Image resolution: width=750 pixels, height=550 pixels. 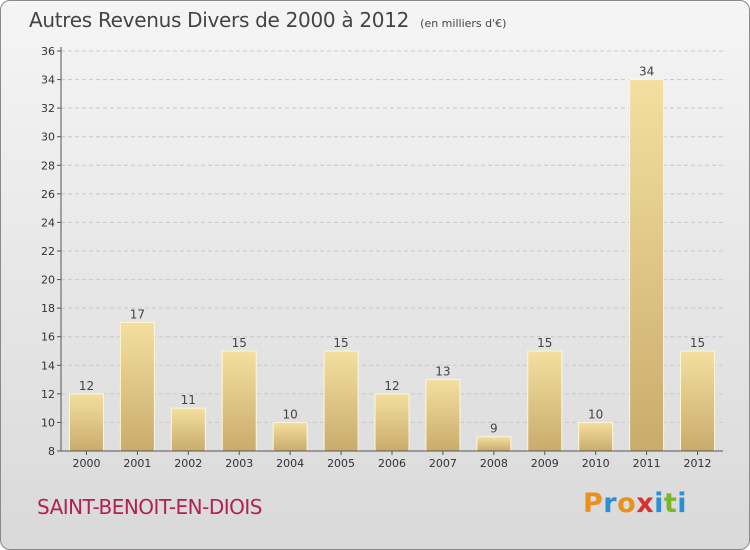 I want to click on y-tick-label: 18, so click(x=48, y=308).